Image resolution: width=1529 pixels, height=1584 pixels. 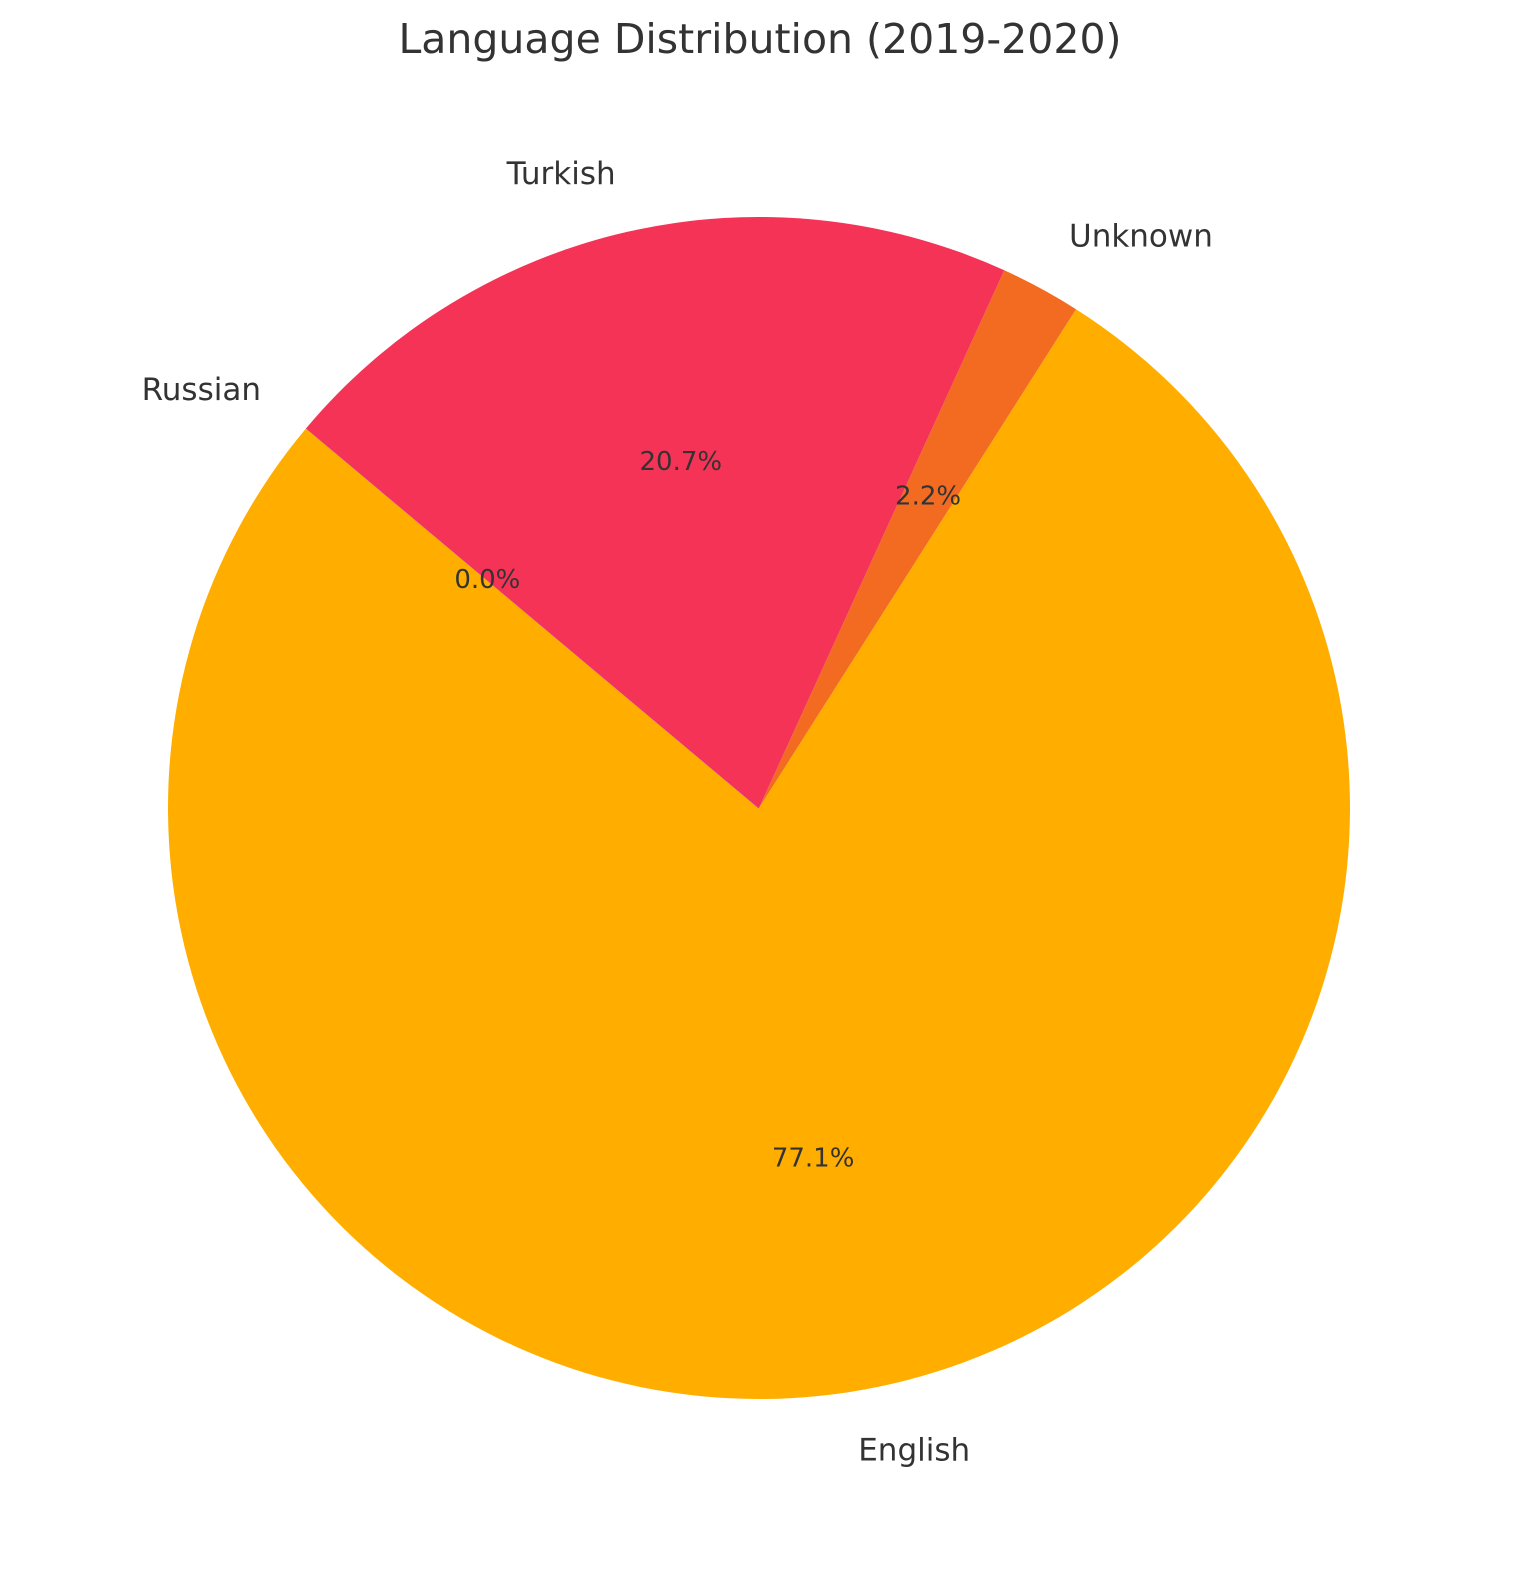 I want to click on slice-percent-unknown: 2.2%, so click(x=928, y=496).